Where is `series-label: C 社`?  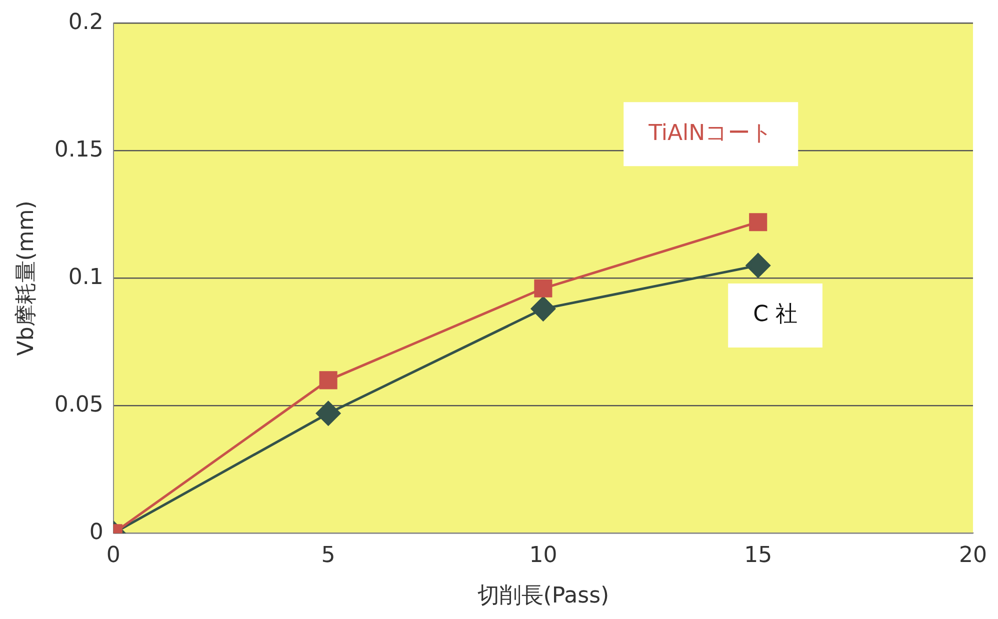
series-label: C 社 is located at coordinates (775, 315).